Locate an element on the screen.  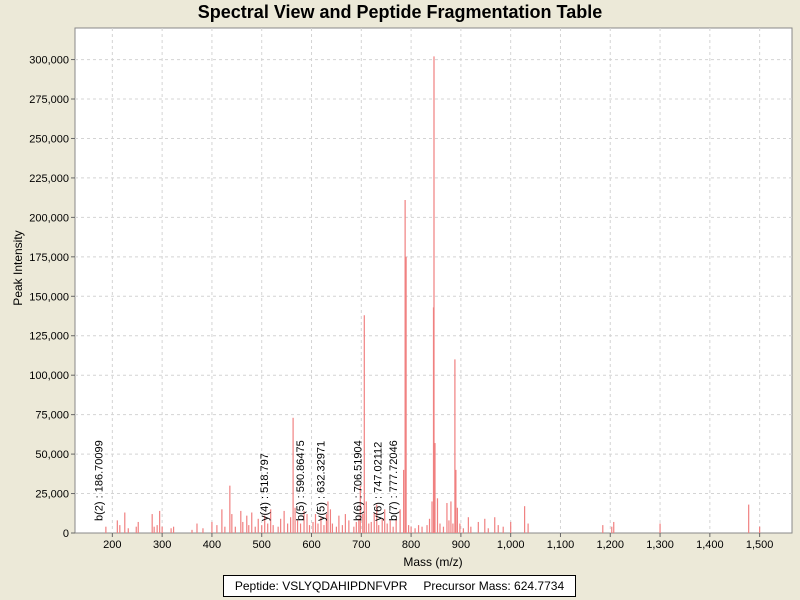
y-tick-label: 125,000 is located at coordinates (49, 337).